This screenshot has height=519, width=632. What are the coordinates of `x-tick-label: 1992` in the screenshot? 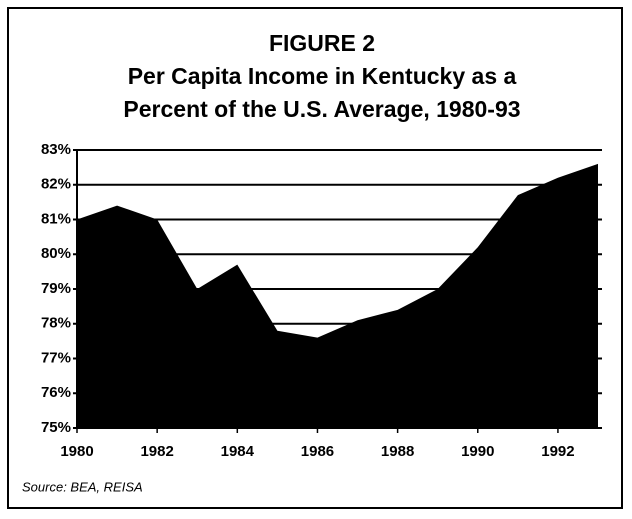 It's located at (557, 451).